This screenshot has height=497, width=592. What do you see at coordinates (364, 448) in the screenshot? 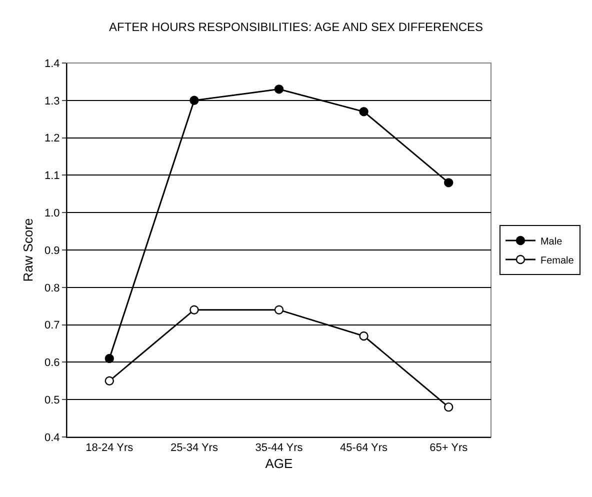
I see `x-tick-label: 45-64 Yrs` at bounding box center [364, 448].